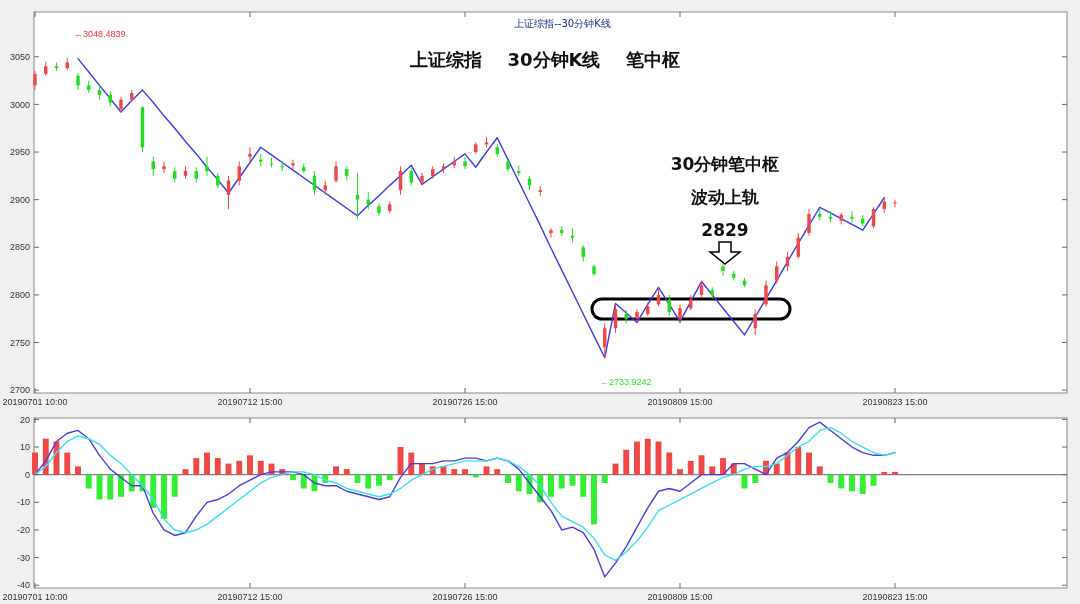 Image resolution: width=1080 pixels, height=604 pixels. What do you see at coordinates (19, 199) in the screenshot?
I see `y-tick-label: 2900` at bounding box center [19, 199].